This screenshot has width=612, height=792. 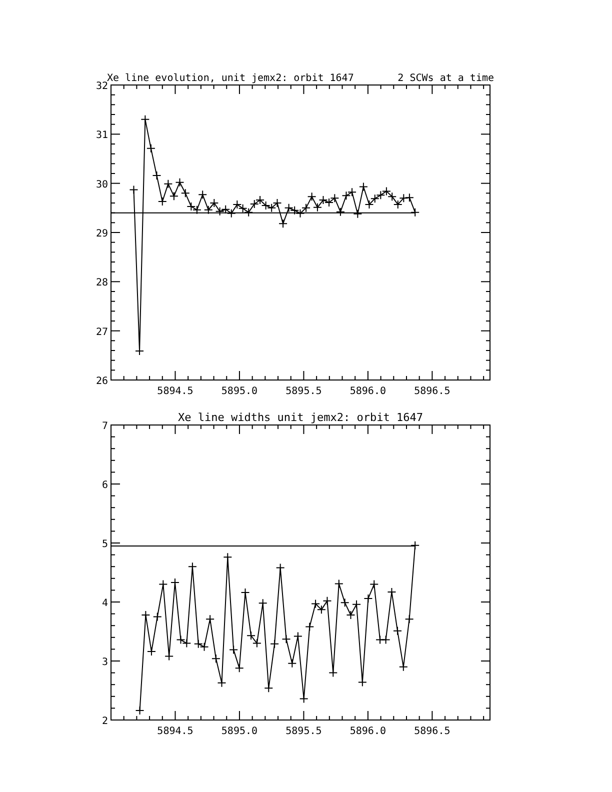 I want to click on y-tick-label: 26, so click(x=102, y=381).